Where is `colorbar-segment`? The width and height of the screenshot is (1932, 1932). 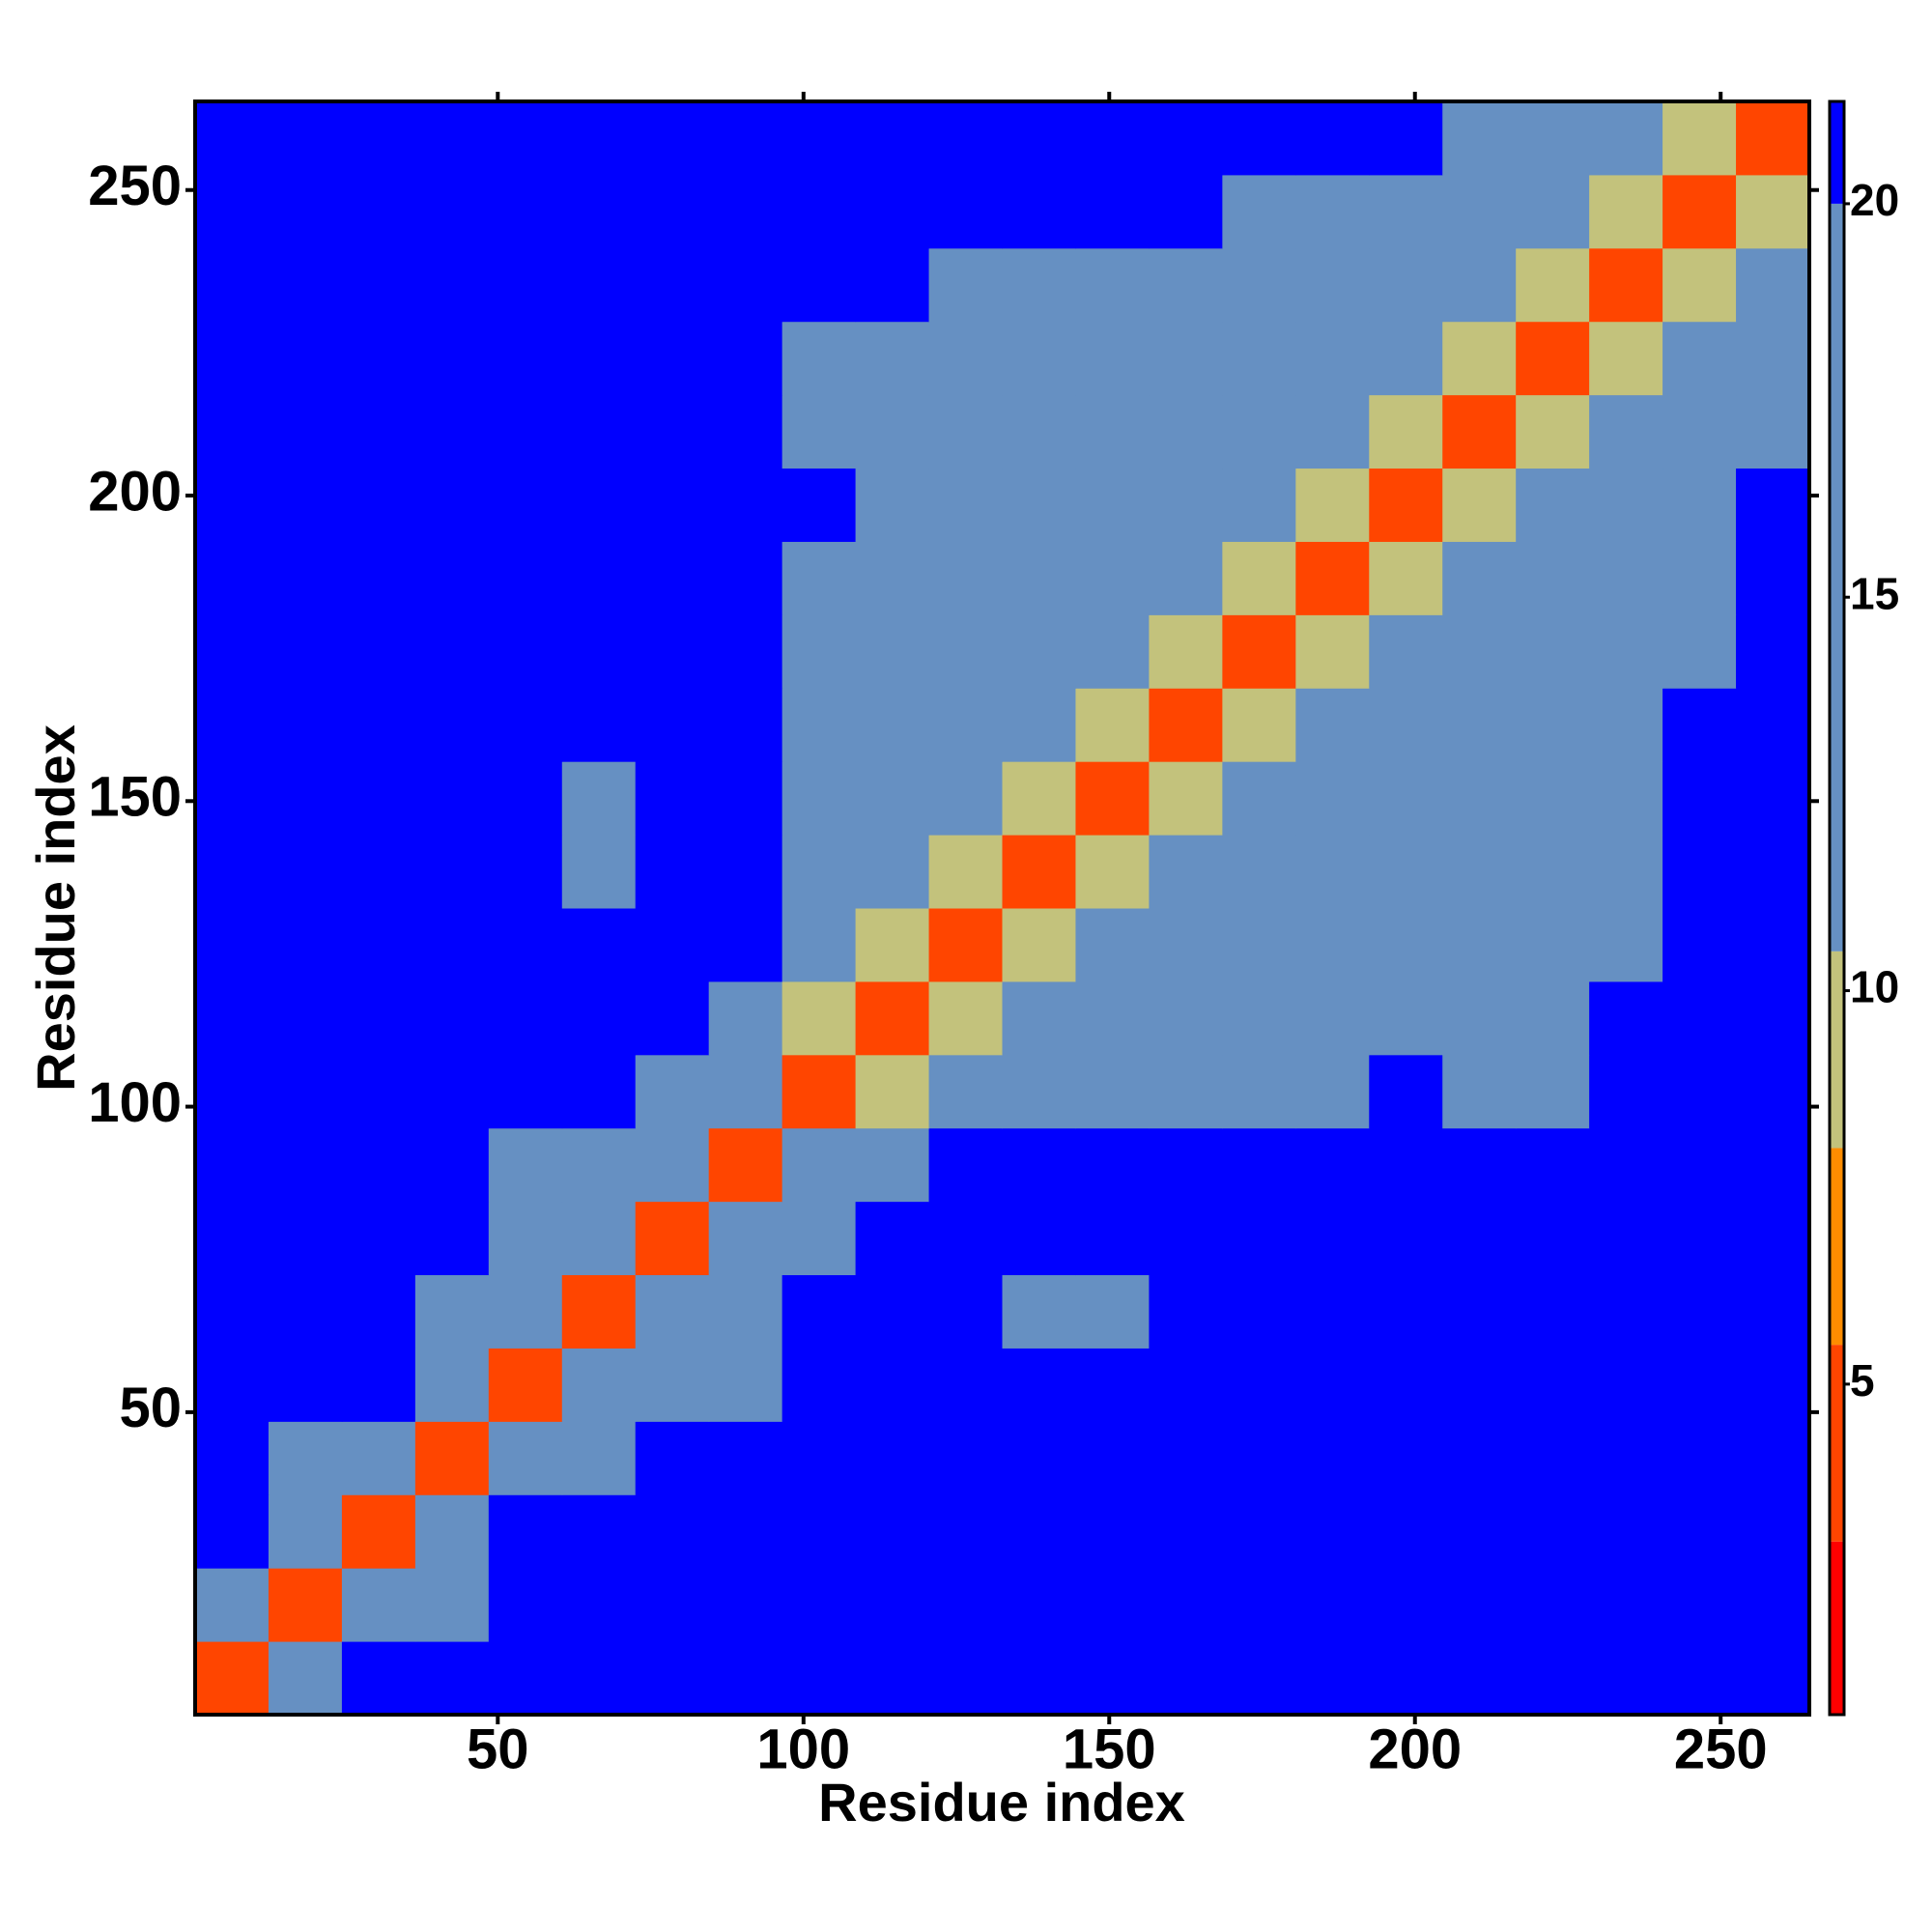 colorbar-segment is located at coordinates (1837, 1050).